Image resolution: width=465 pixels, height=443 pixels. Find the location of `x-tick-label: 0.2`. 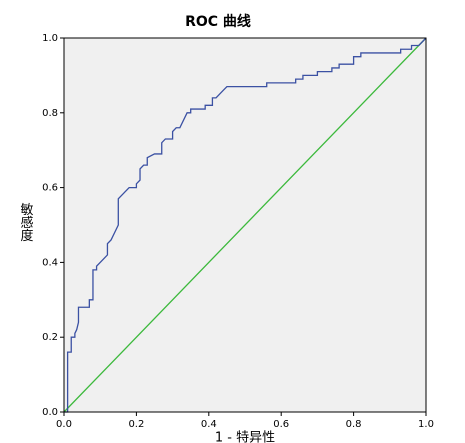

x-tick-label: 0.2 is located at coordinates (136, 424).